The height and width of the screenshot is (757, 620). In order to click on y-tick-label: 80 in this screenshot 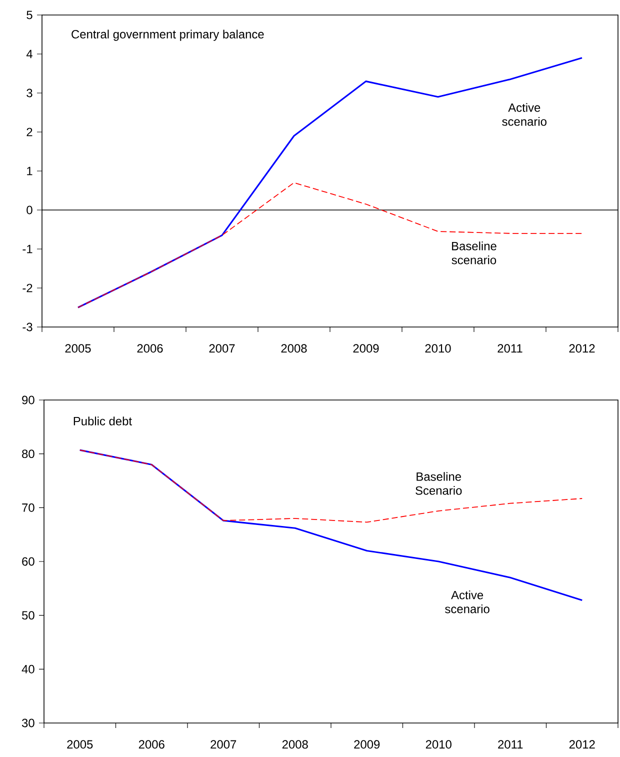, I will do `click(28, 454)`.